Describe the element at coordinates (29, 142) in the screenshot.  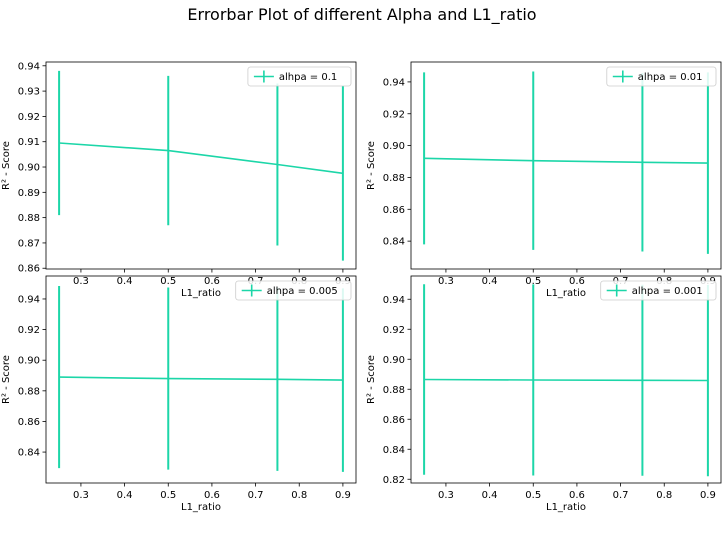
I see `y-tick-label: 0.91` at that location.